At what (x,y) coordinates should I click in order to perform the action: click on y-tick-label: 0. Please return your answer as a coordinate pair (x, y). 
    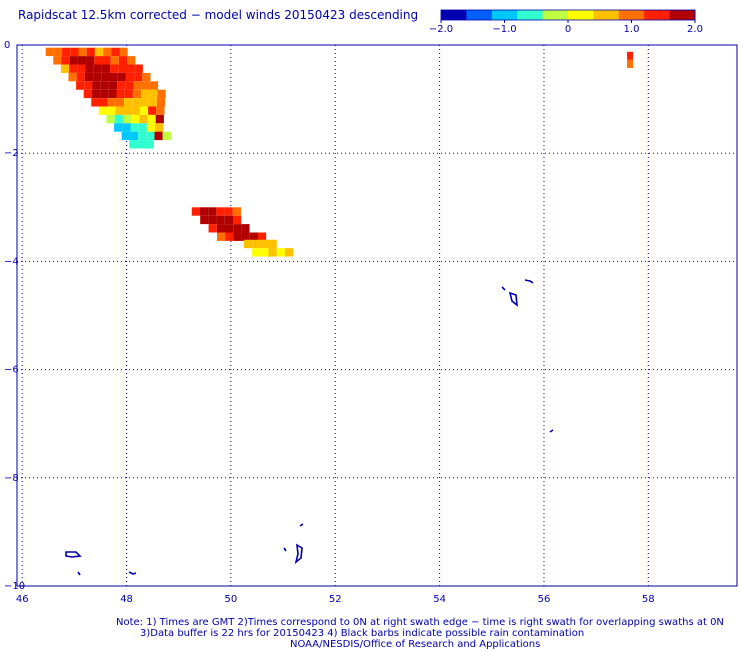
    Looking at the image, I should click on (7, 45).